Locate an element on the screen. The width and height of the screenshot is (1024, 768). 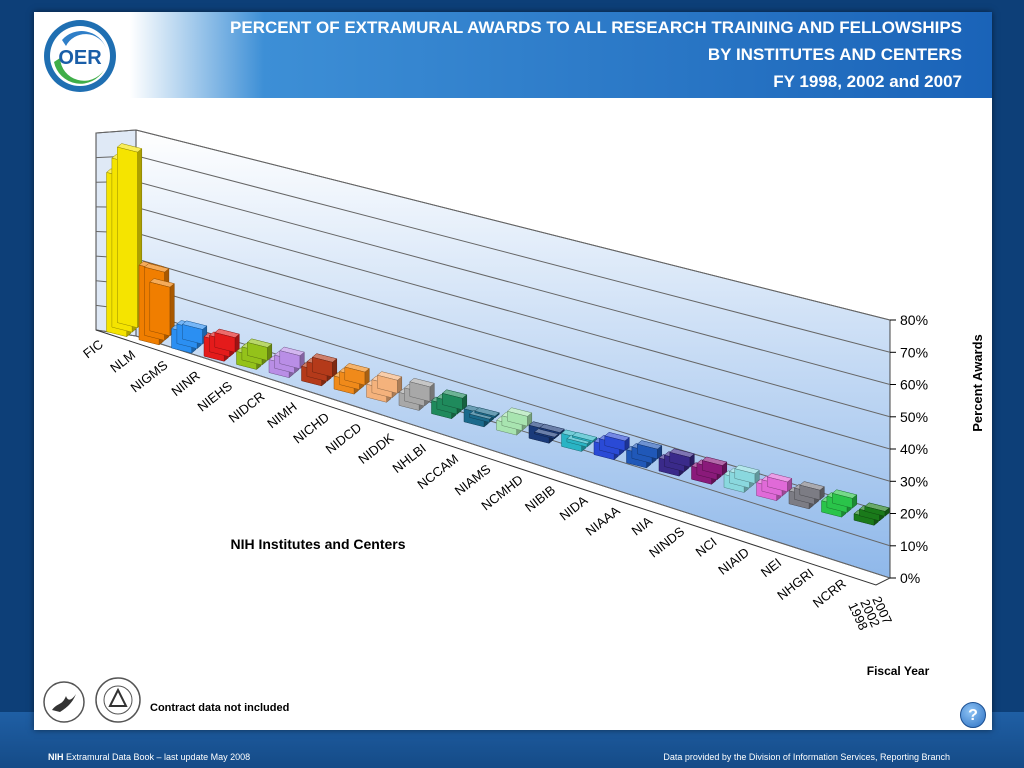
depth-axis-label: Fiscal Year is located at coordinates (898, 671).